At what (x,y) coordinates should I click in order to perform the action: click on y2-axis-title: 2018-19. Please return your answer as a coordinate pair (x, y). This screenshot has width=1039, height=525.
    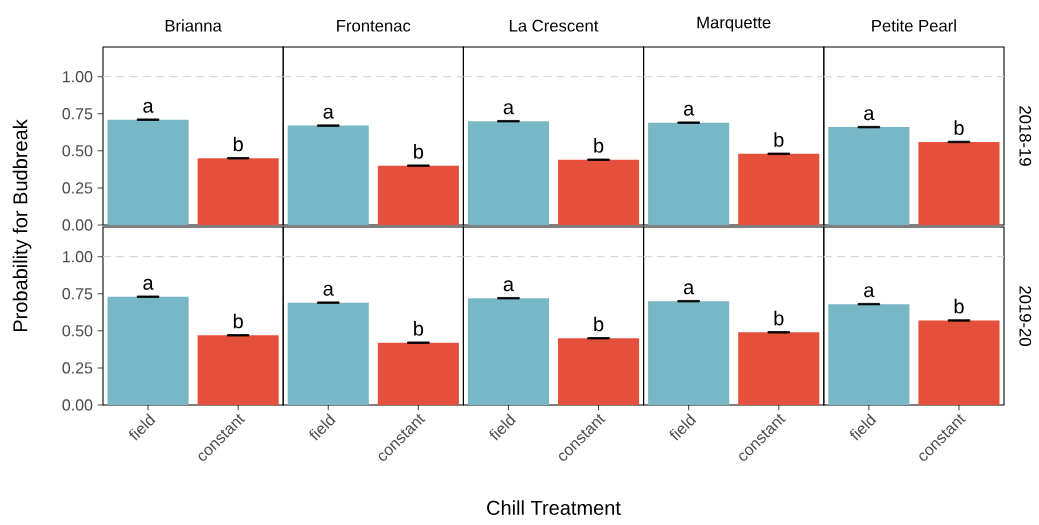
    Looking at the image, I should click on (1025, 136).